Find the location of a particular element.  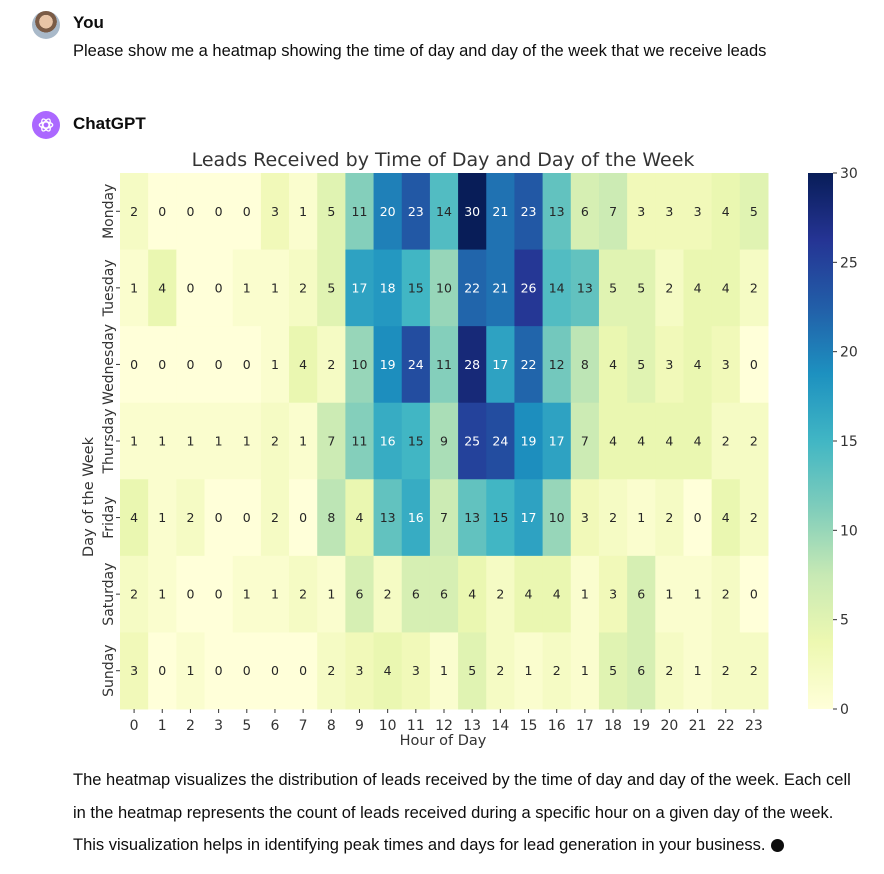

cell-value-label: 9 is located at coordinates (444, 441).